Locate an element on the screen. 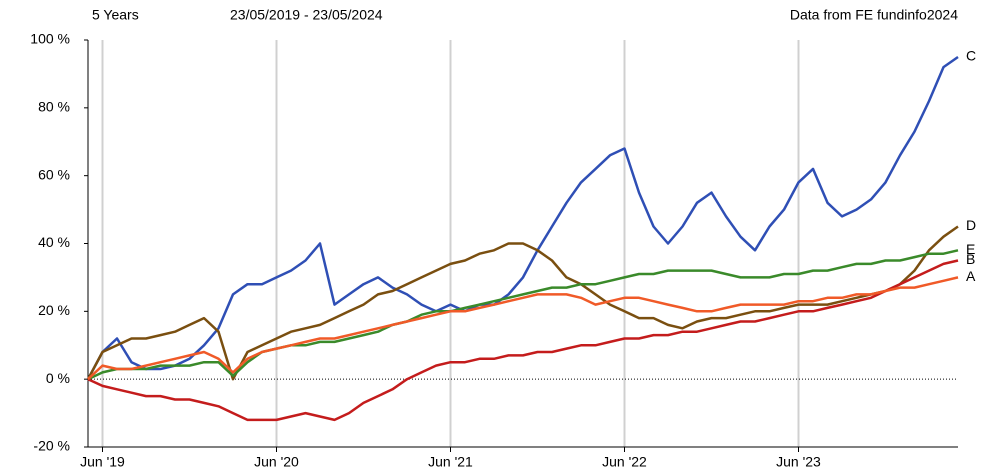 The image size is (990, 475). y-tick-label: 80 % is located at coordinates (54, 107).